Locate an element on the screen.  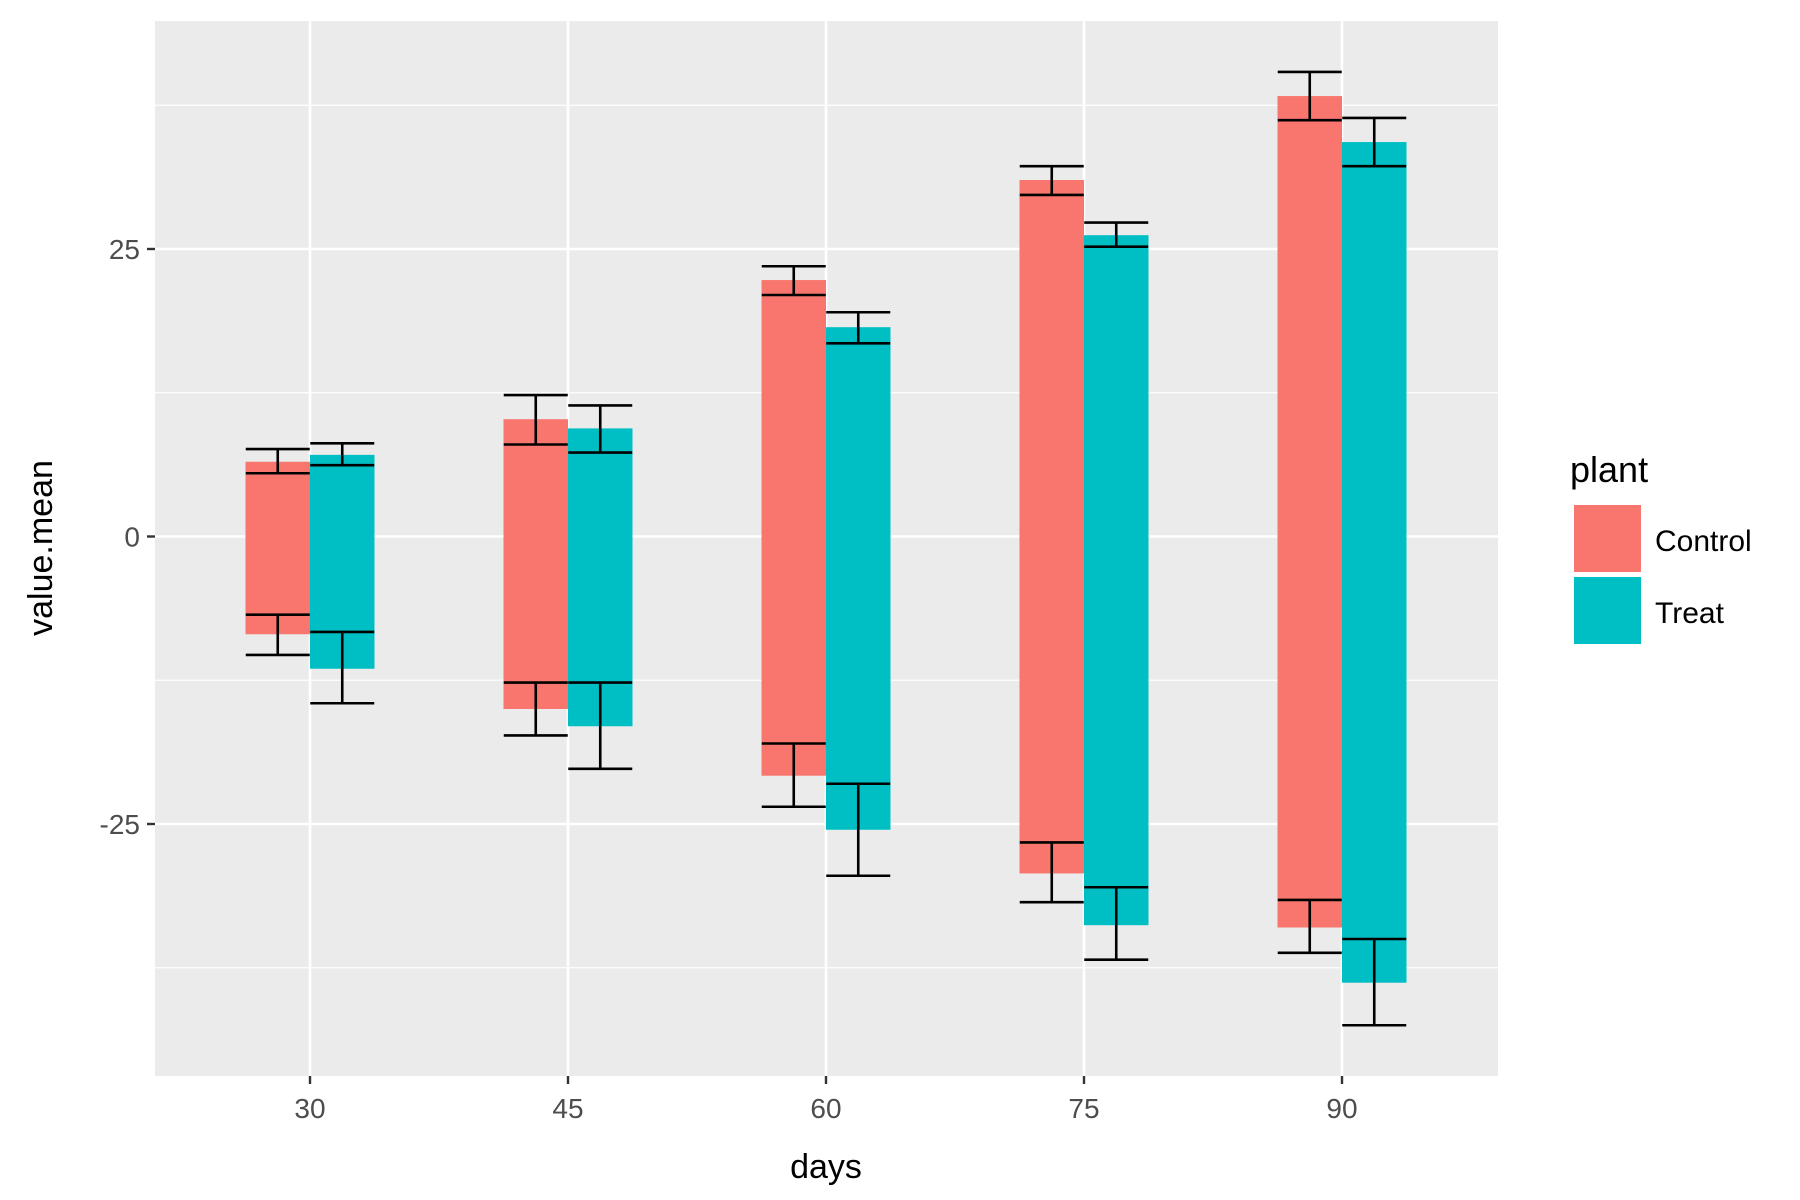
legend-label-control: Control is located at coordinates (1703, 541).